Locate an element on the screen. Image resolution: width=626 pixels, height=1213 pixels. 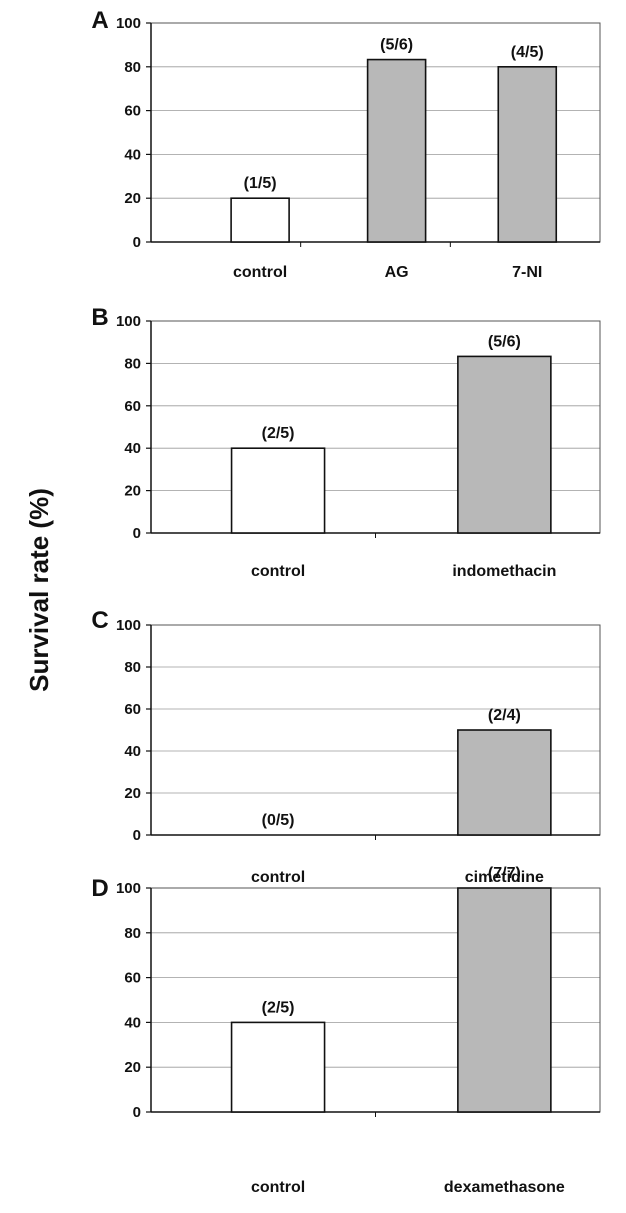
bar-value-label: (0/5) is located at coordinates (278, 820).